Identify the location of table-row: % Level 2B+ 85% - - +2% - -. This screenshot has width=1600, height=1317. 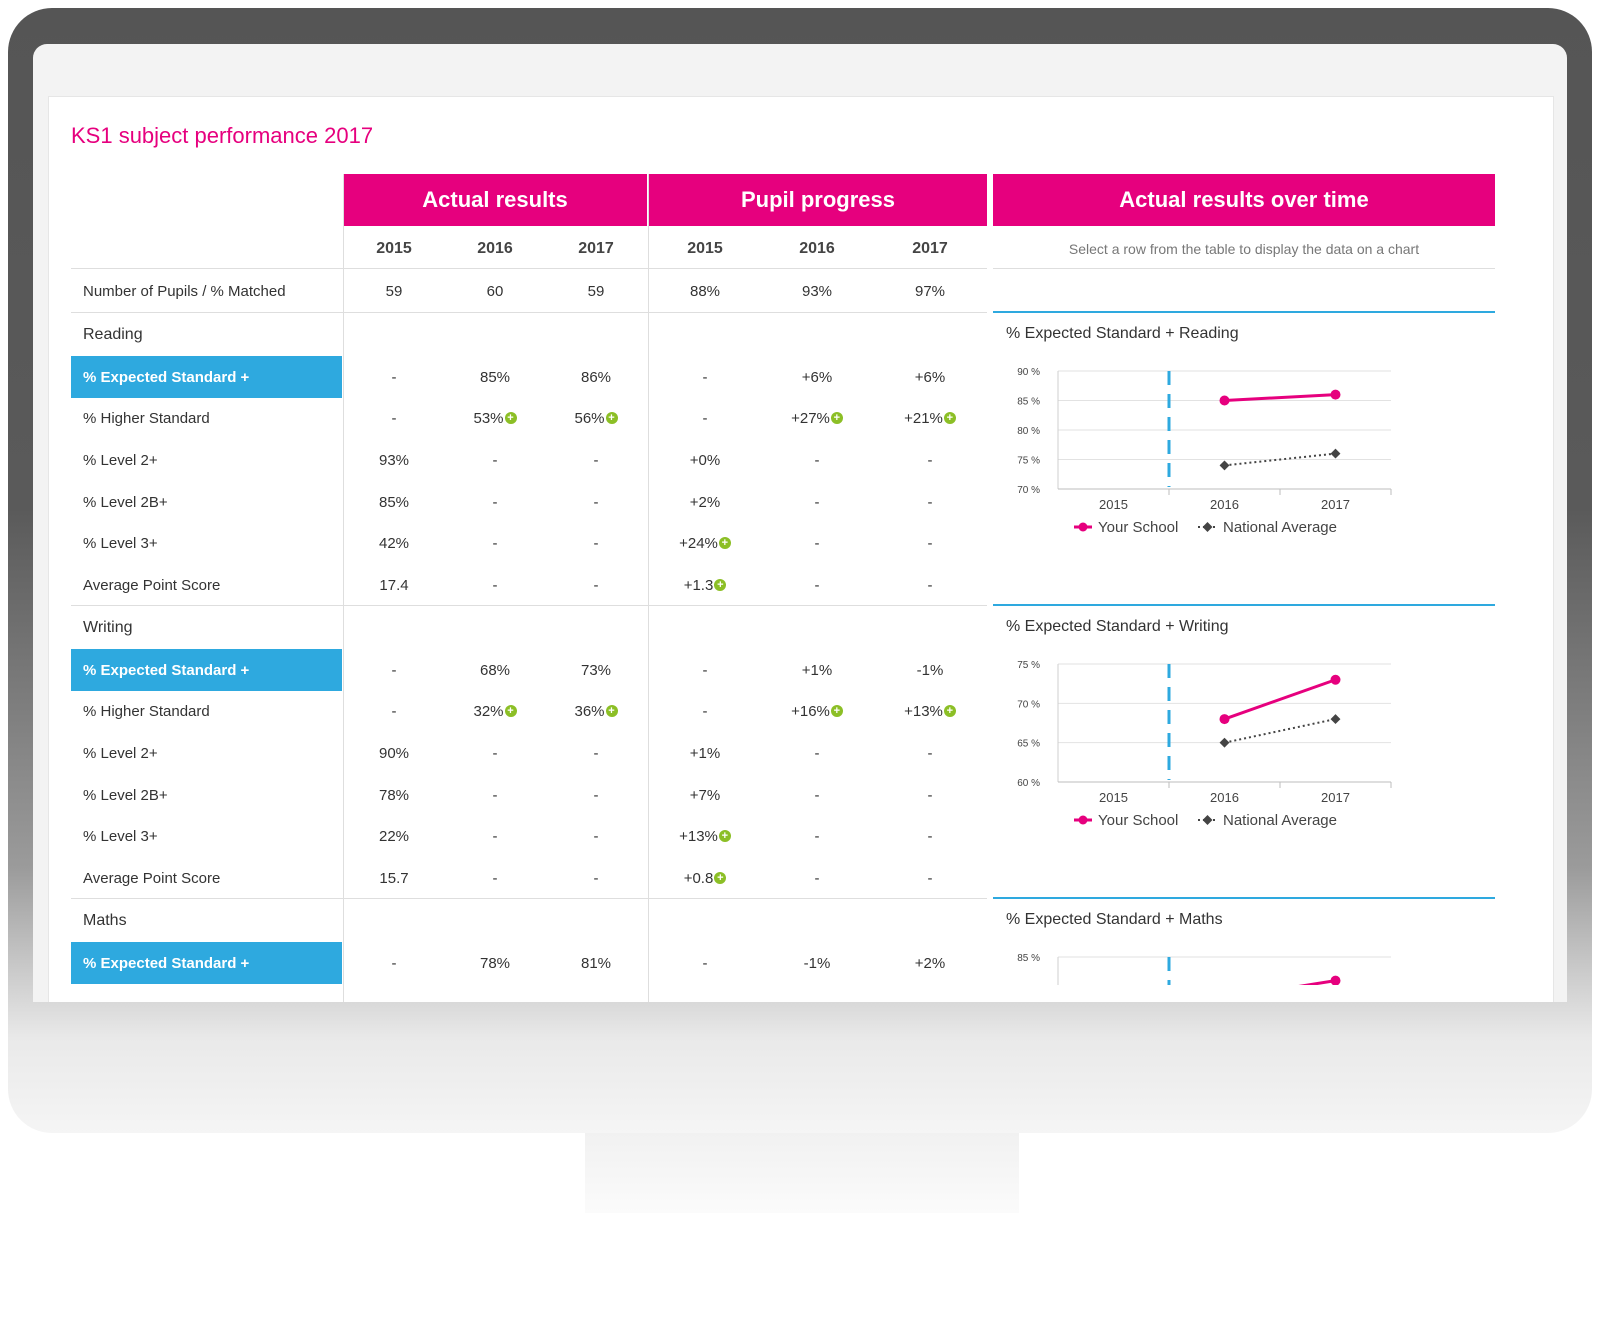
(529, 502).